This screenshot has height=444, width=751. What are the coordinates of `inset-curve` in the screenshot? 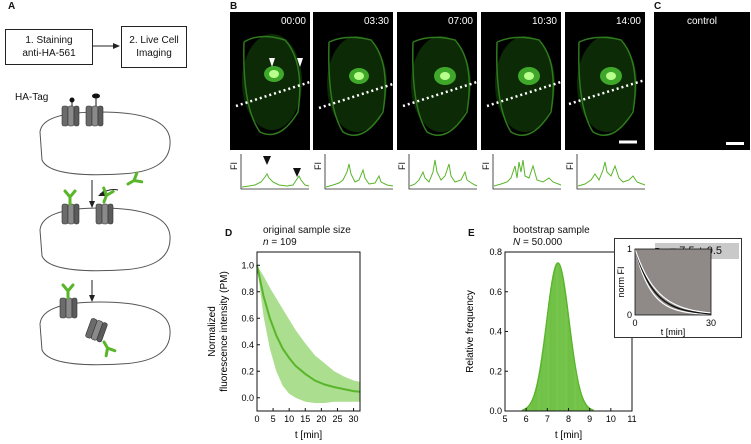 It's located at (673, 281).